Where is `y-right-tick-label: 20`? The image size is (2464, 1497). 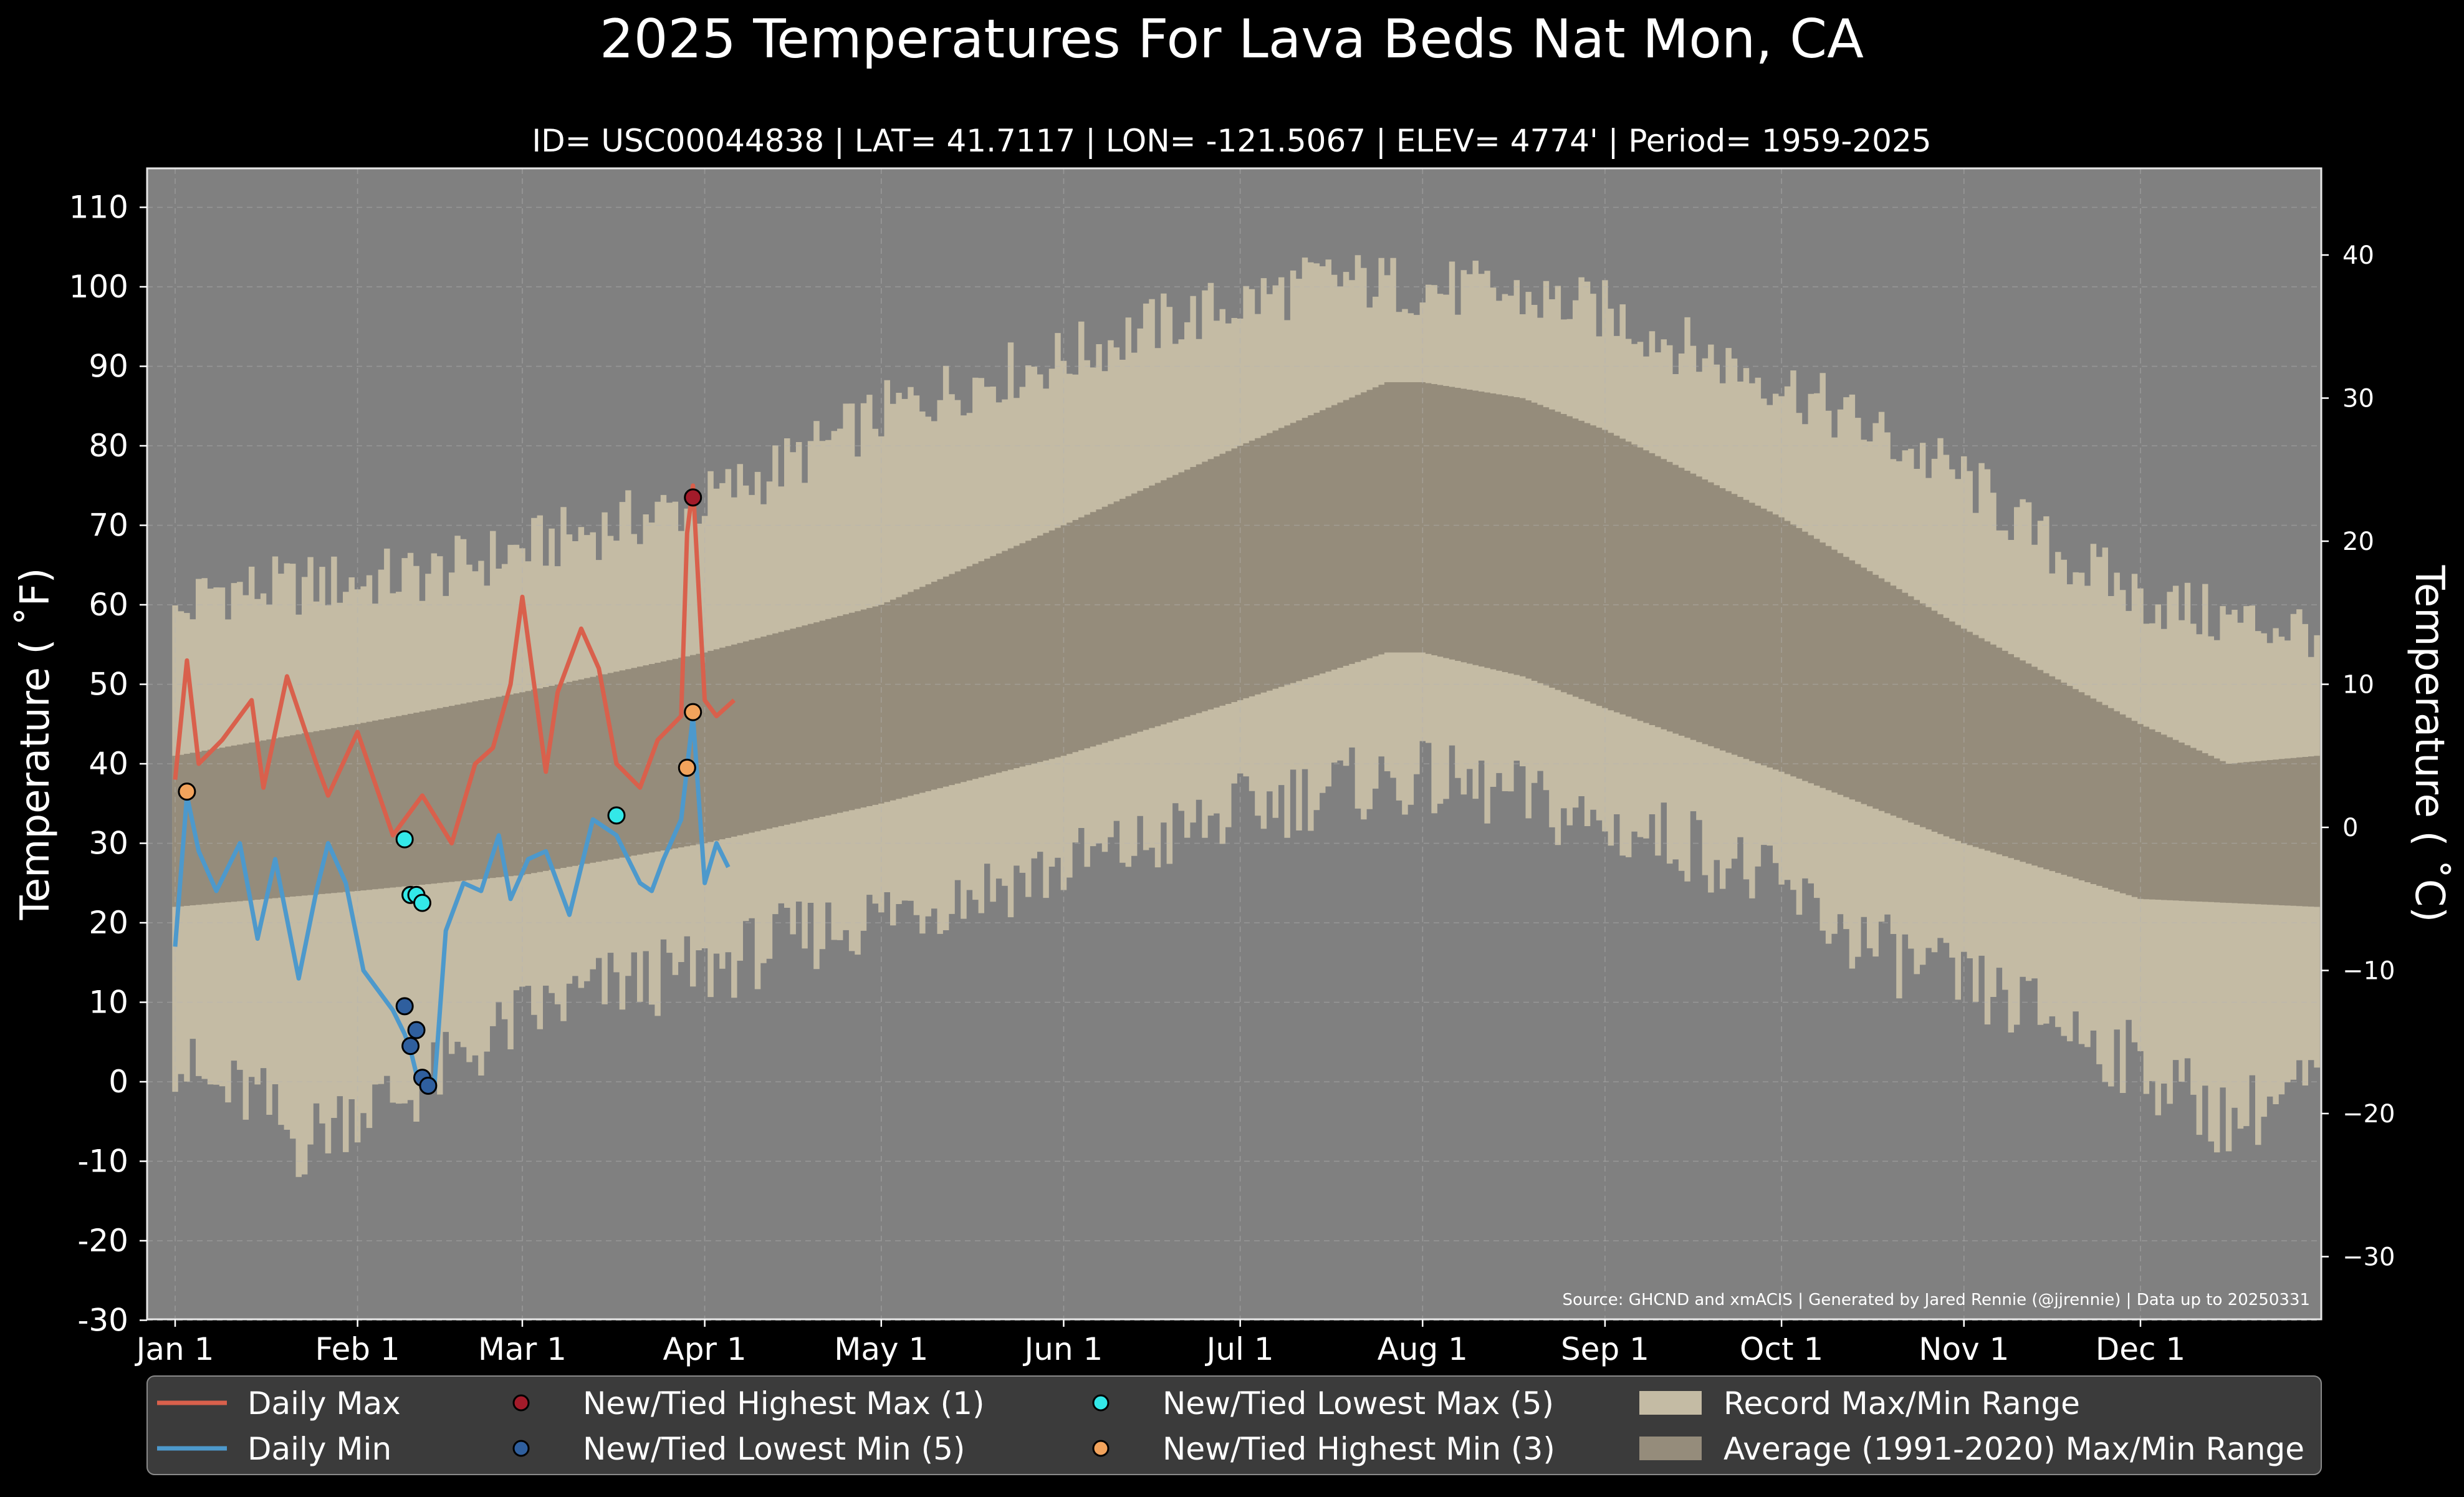 y-right-tick-label: 20 is located at coordinates (2358, 541).